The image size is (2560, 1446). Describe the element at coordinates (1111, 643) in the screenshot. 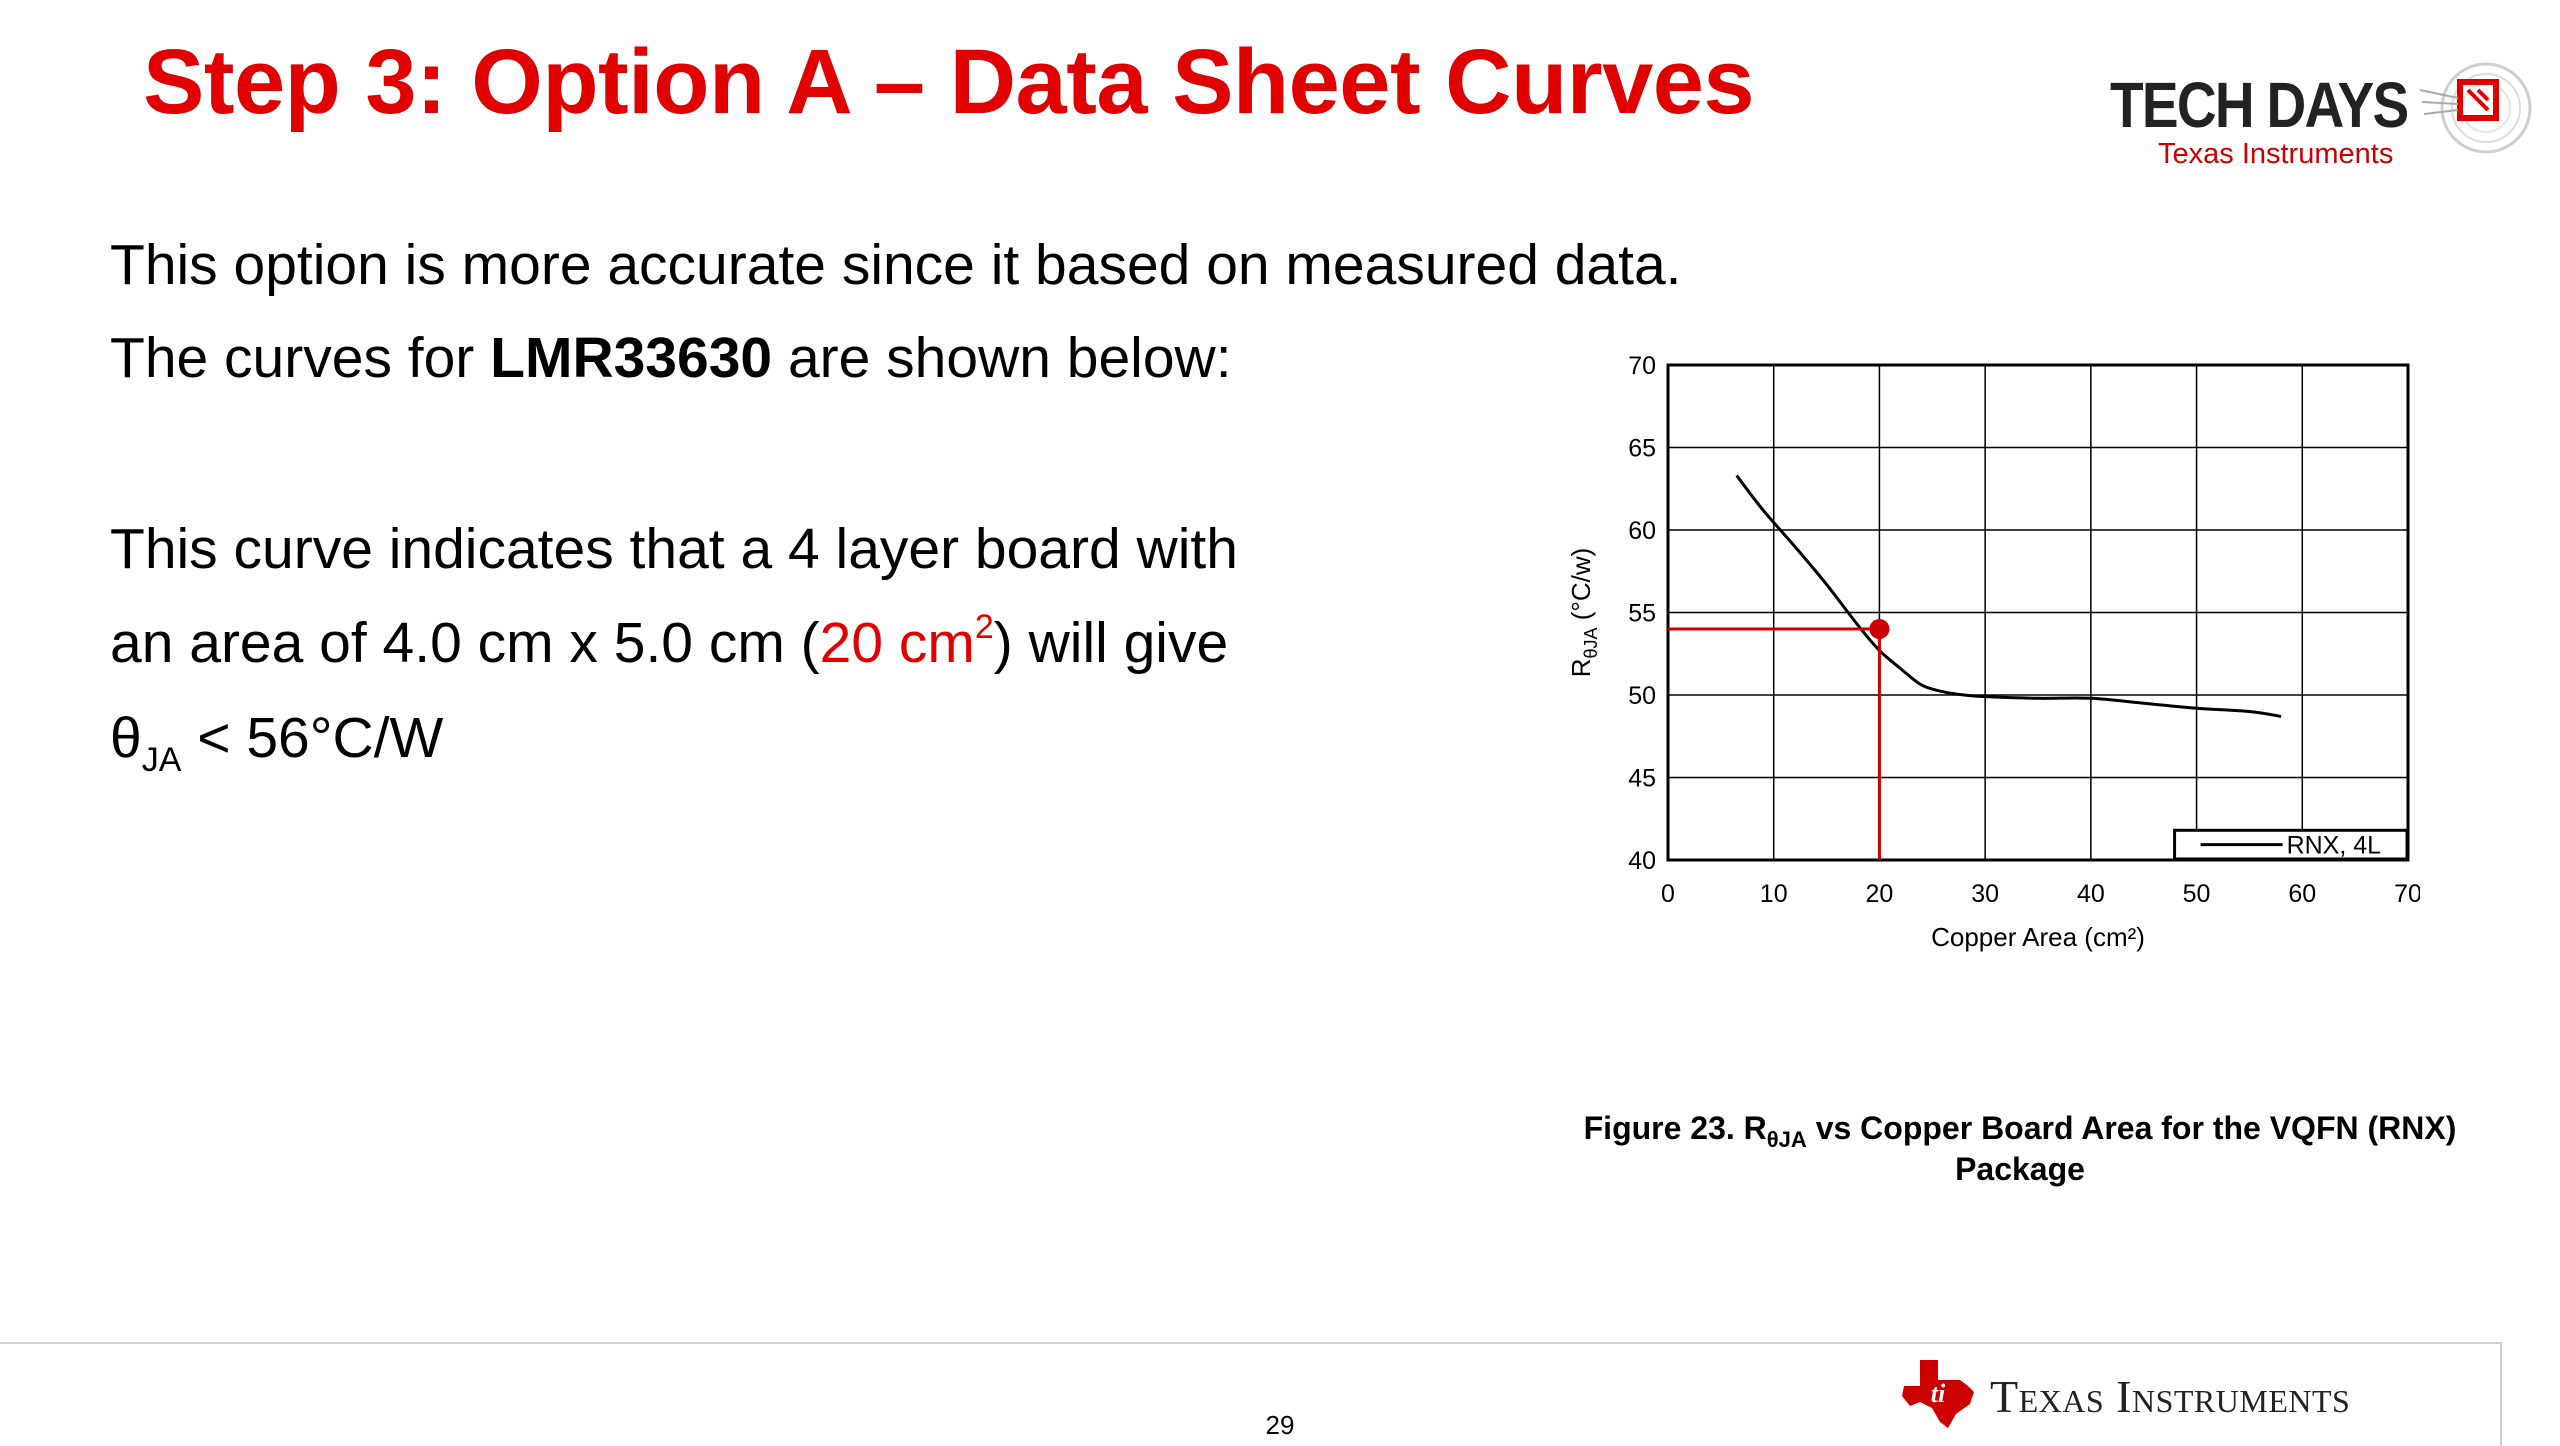

I see `result-line-2-post: ) will give` at that location.